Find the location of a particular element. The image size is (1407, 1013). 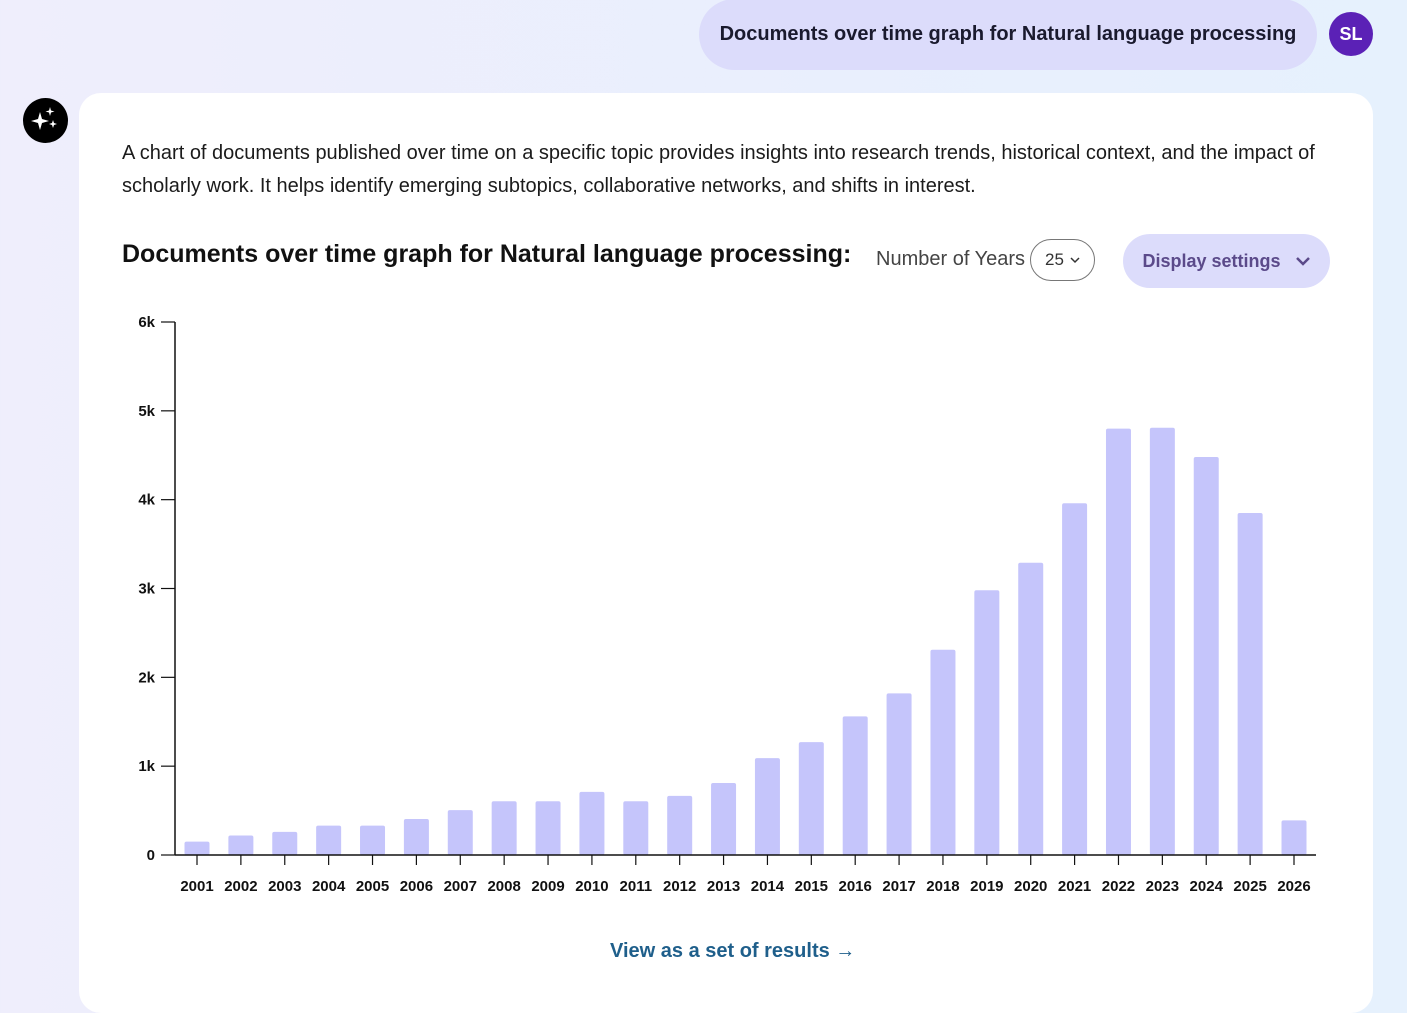

years-value: 25 is located at coordinates (1054, 259).